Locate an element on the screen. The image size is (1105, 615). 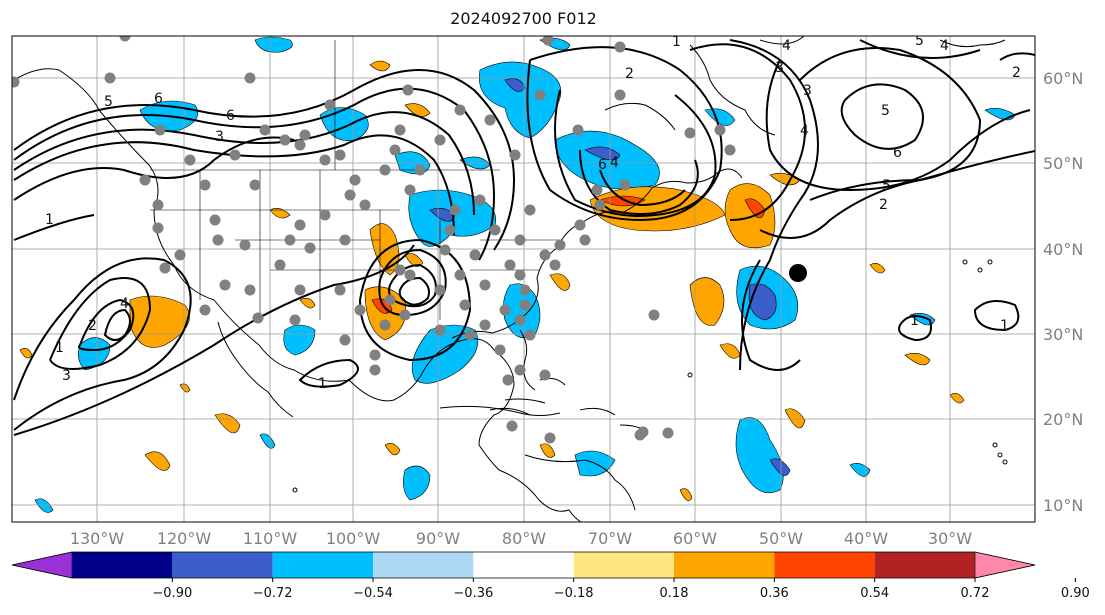
storm-center-marker is located at coordinates (798, 273).